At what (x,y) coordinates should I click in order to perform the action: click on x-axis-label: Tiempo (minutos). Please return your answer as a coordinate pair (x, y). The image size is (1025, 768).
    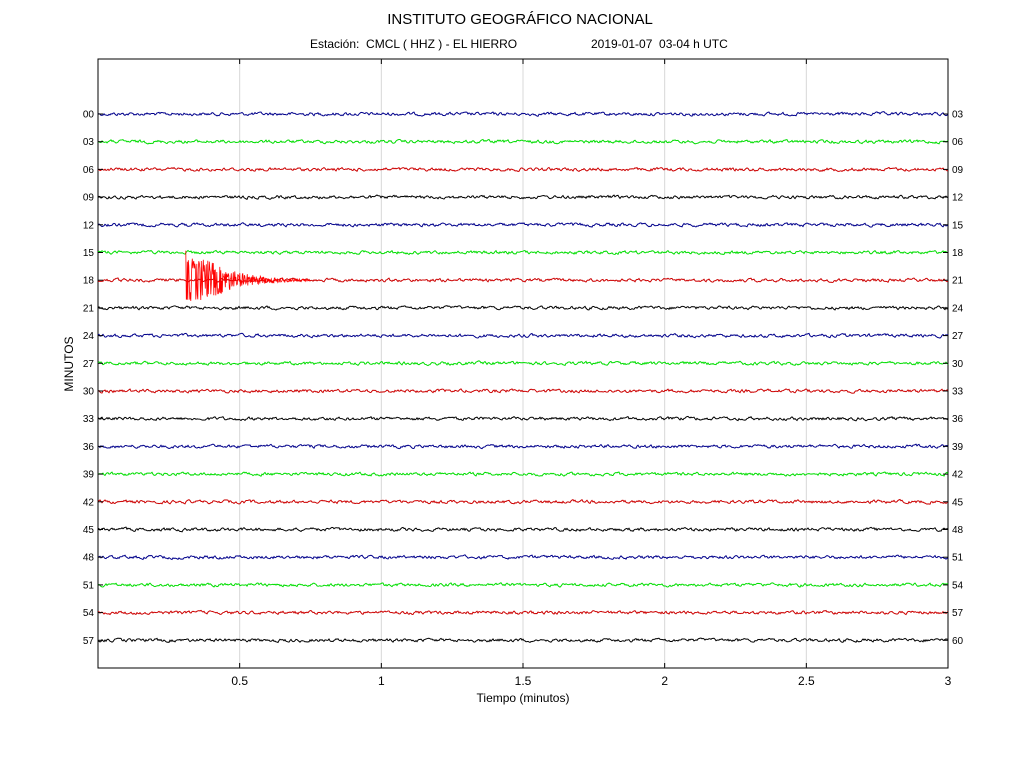
    Looking at the image, I should click on (523, 698).